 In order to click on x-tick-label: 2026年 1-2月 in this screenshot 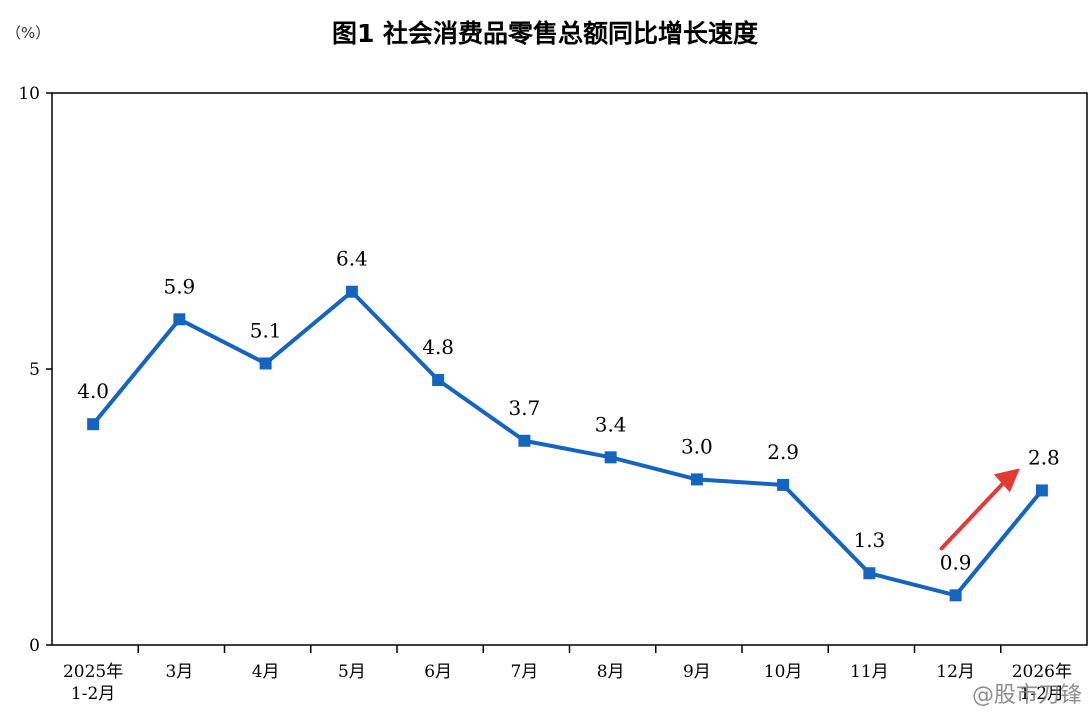, I will do `click(1042, 683)`.